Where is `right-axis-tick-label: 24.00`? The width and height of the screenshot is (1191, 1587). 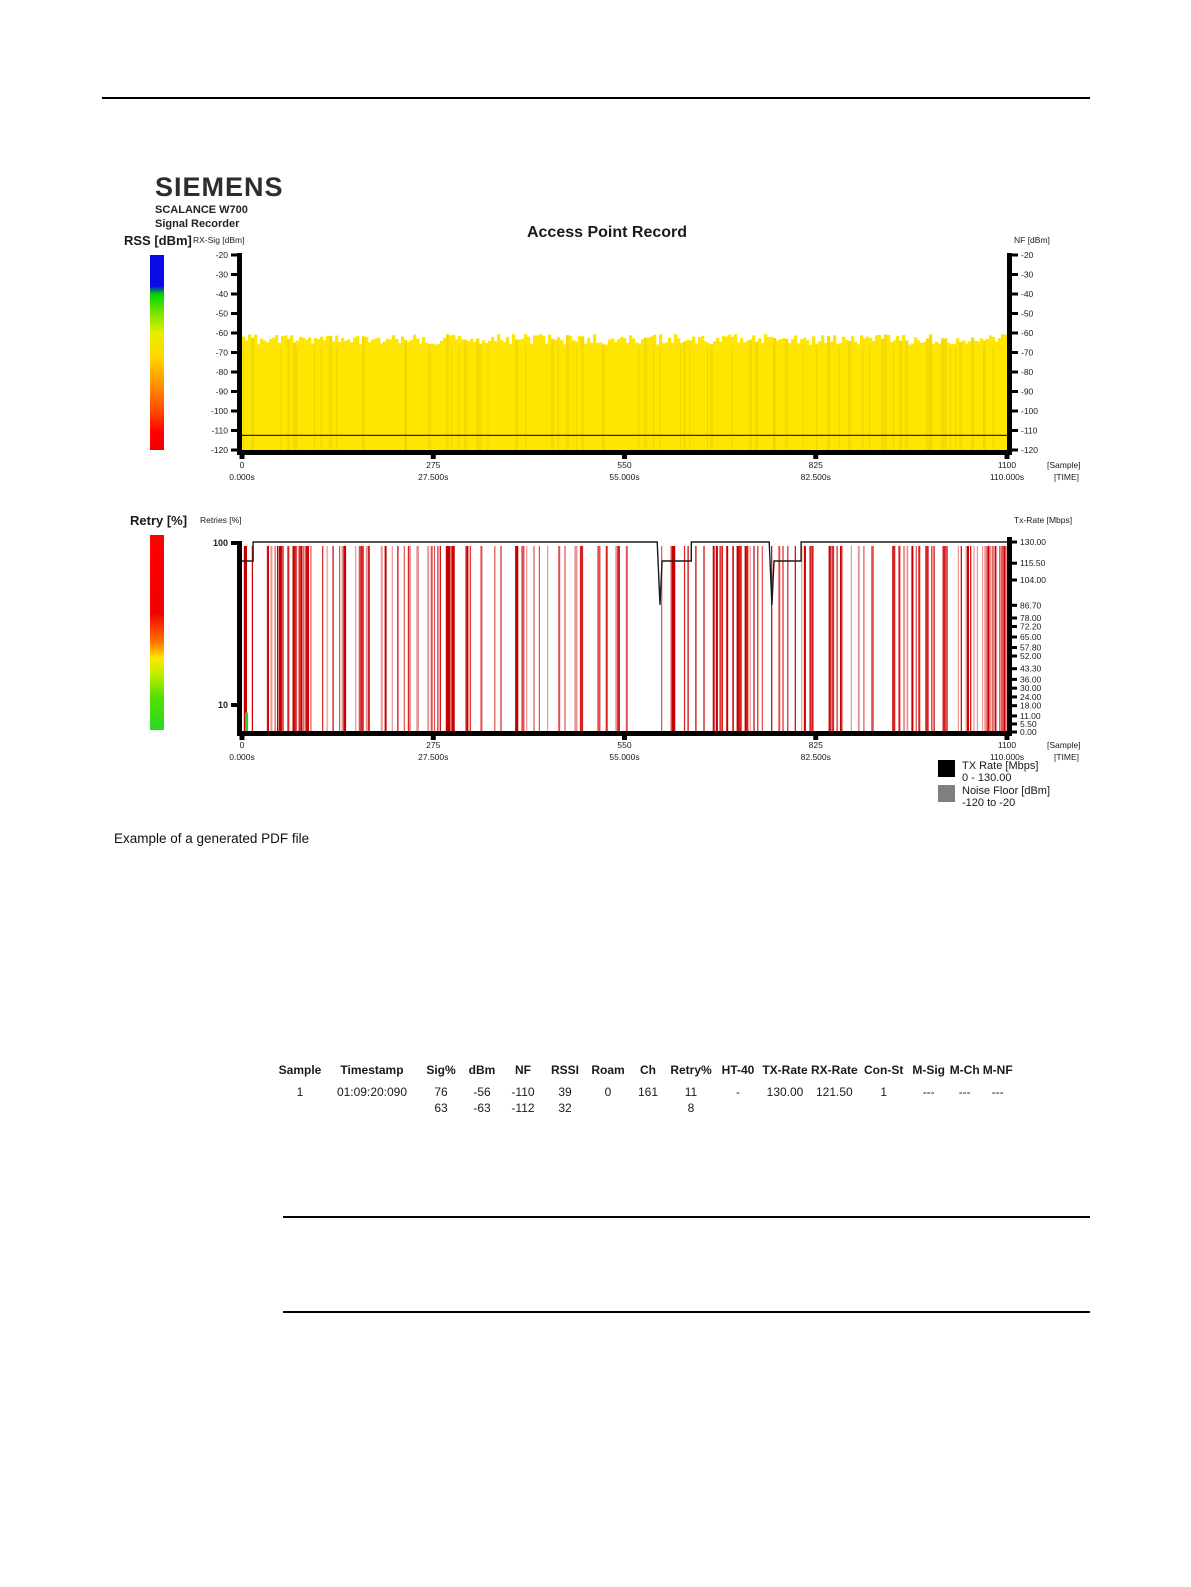 right-axis-tick-label: 24.00 is located at coordinates (1031, 697).